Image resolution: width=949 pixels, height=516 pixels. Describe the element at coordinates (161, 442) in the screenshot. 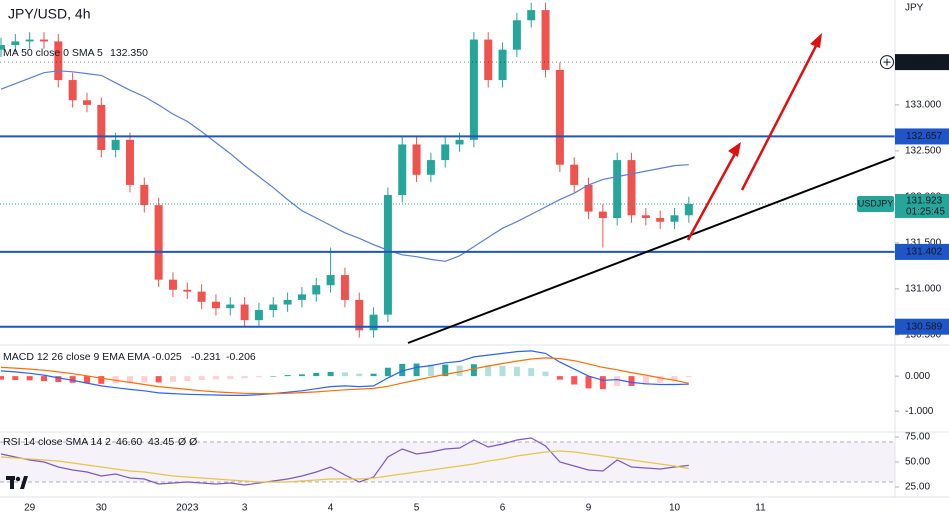

I see `rsi-legend-value: 43.45` at that location.